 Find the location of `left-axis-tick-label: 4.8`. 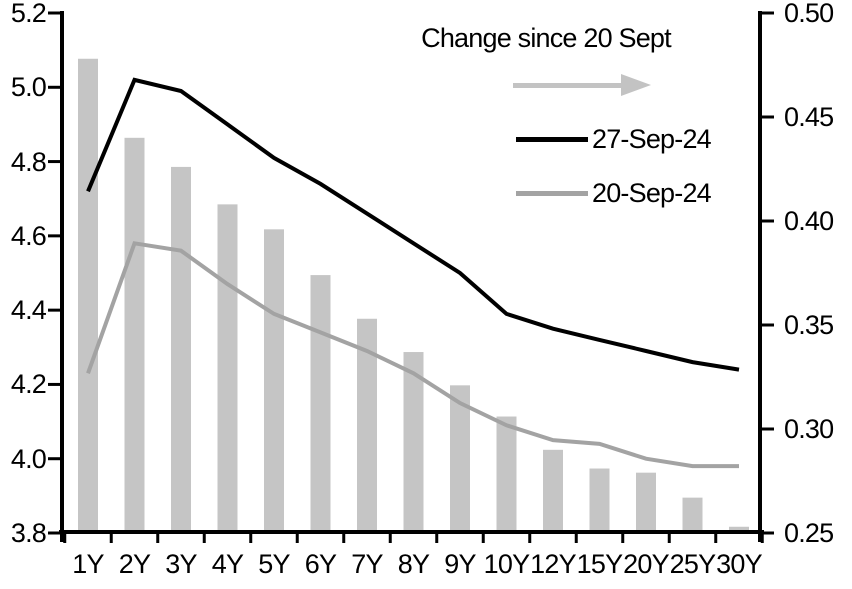

left-axis-tick-label: 4.8 is located at coordinates (28, 161).